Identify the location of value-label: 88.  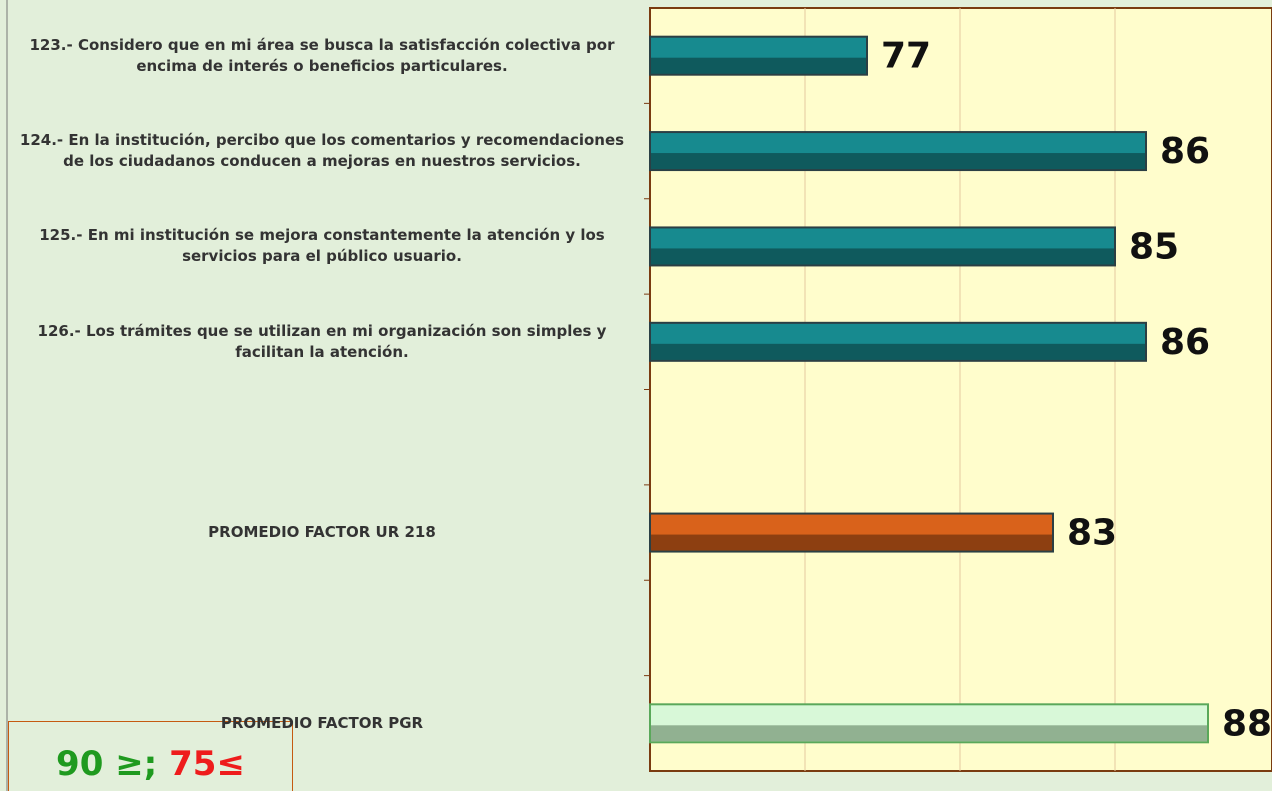
(1247, 723).